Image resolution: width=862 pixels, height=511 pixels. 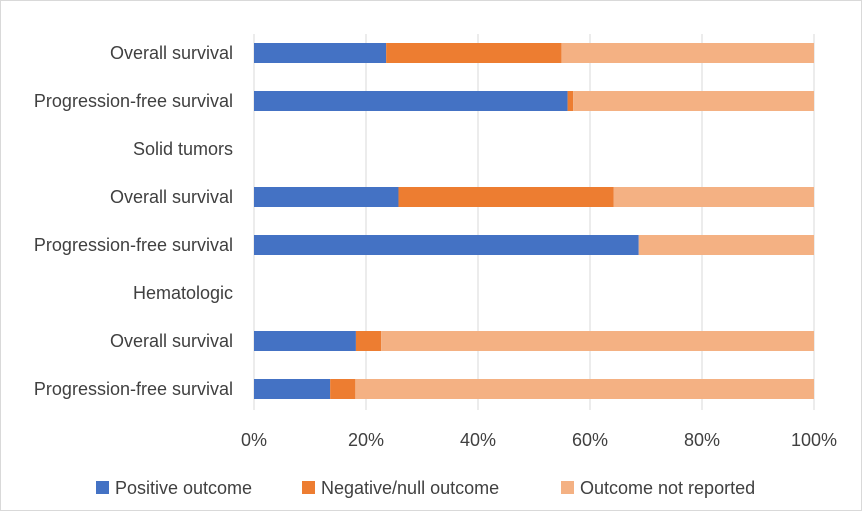 I want to click on category-label: Hematologic, so click(x=183, y=293).